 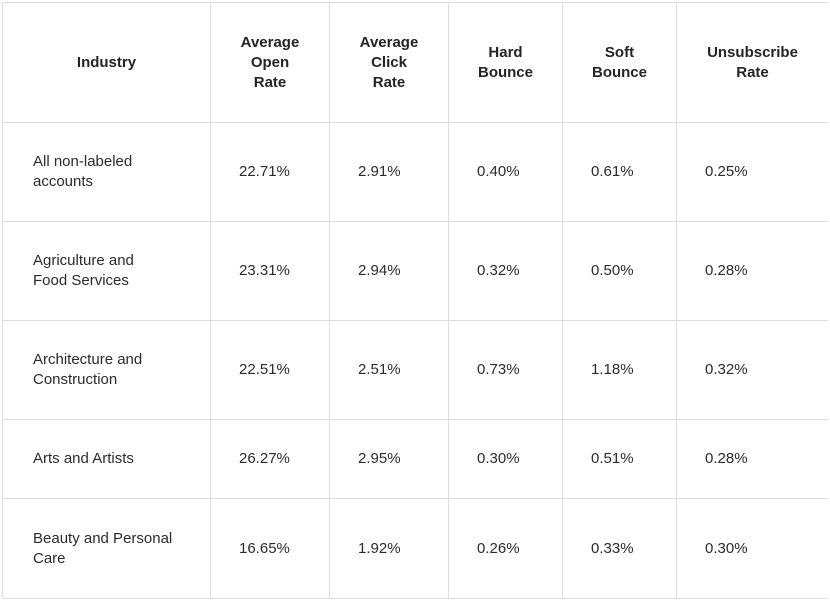 I want to click on header-average-open-rate: Average Open Rate, so click(x=270, y=62).